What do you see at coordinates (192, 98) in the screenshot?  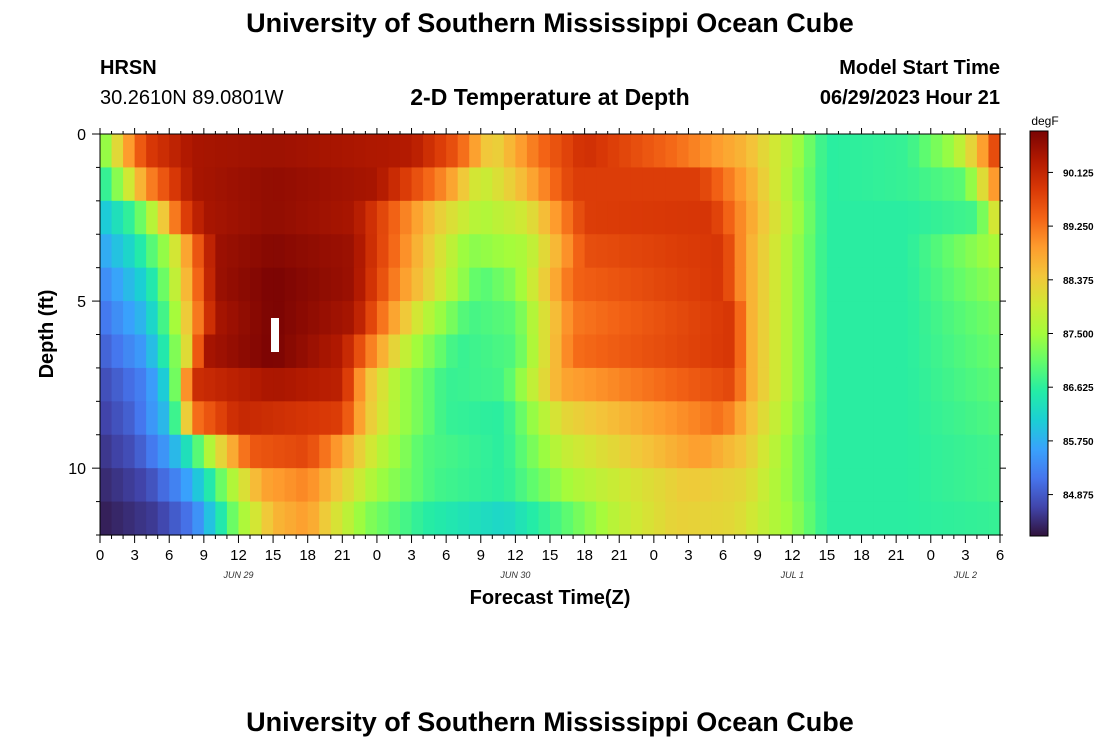 I see `station-coordinates: 30.2610N 89.0801W` at bounding box center [192, 98].